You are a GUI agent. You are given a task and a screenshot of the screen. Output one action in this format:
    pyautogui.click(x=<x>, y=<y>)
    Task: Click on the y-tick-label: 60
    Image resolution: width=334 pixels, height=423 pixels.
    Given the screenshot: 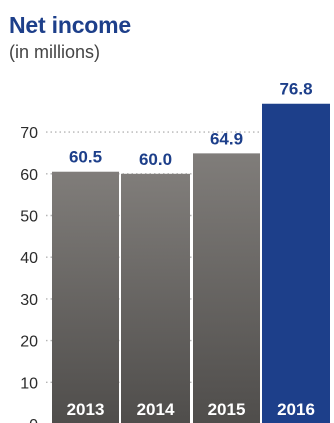 What is the action you would take?
    pyautogui.click(x=29, y=175)
    